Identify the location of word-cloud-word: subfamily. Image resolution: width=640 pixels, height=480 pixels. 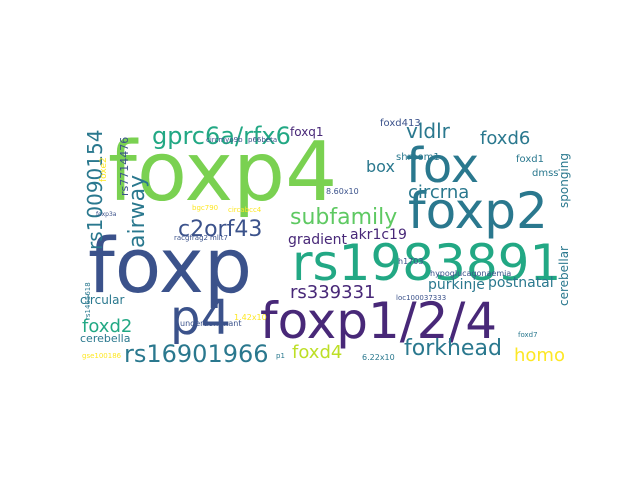
(343, 217).